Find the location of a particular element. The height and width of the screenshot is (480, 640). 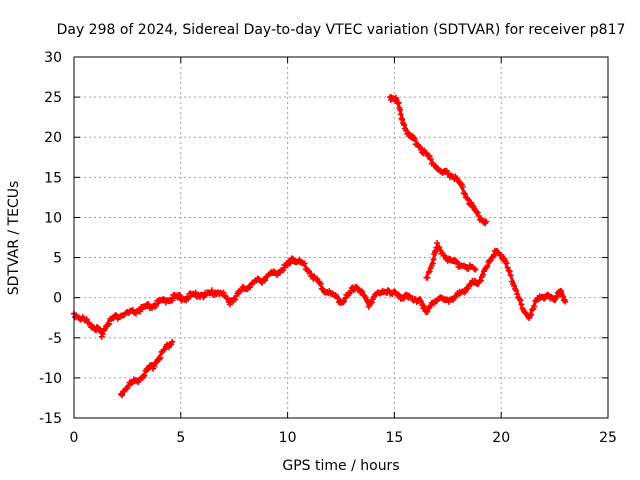

y-tick-label: 15 is located at coordinates (53, 178).